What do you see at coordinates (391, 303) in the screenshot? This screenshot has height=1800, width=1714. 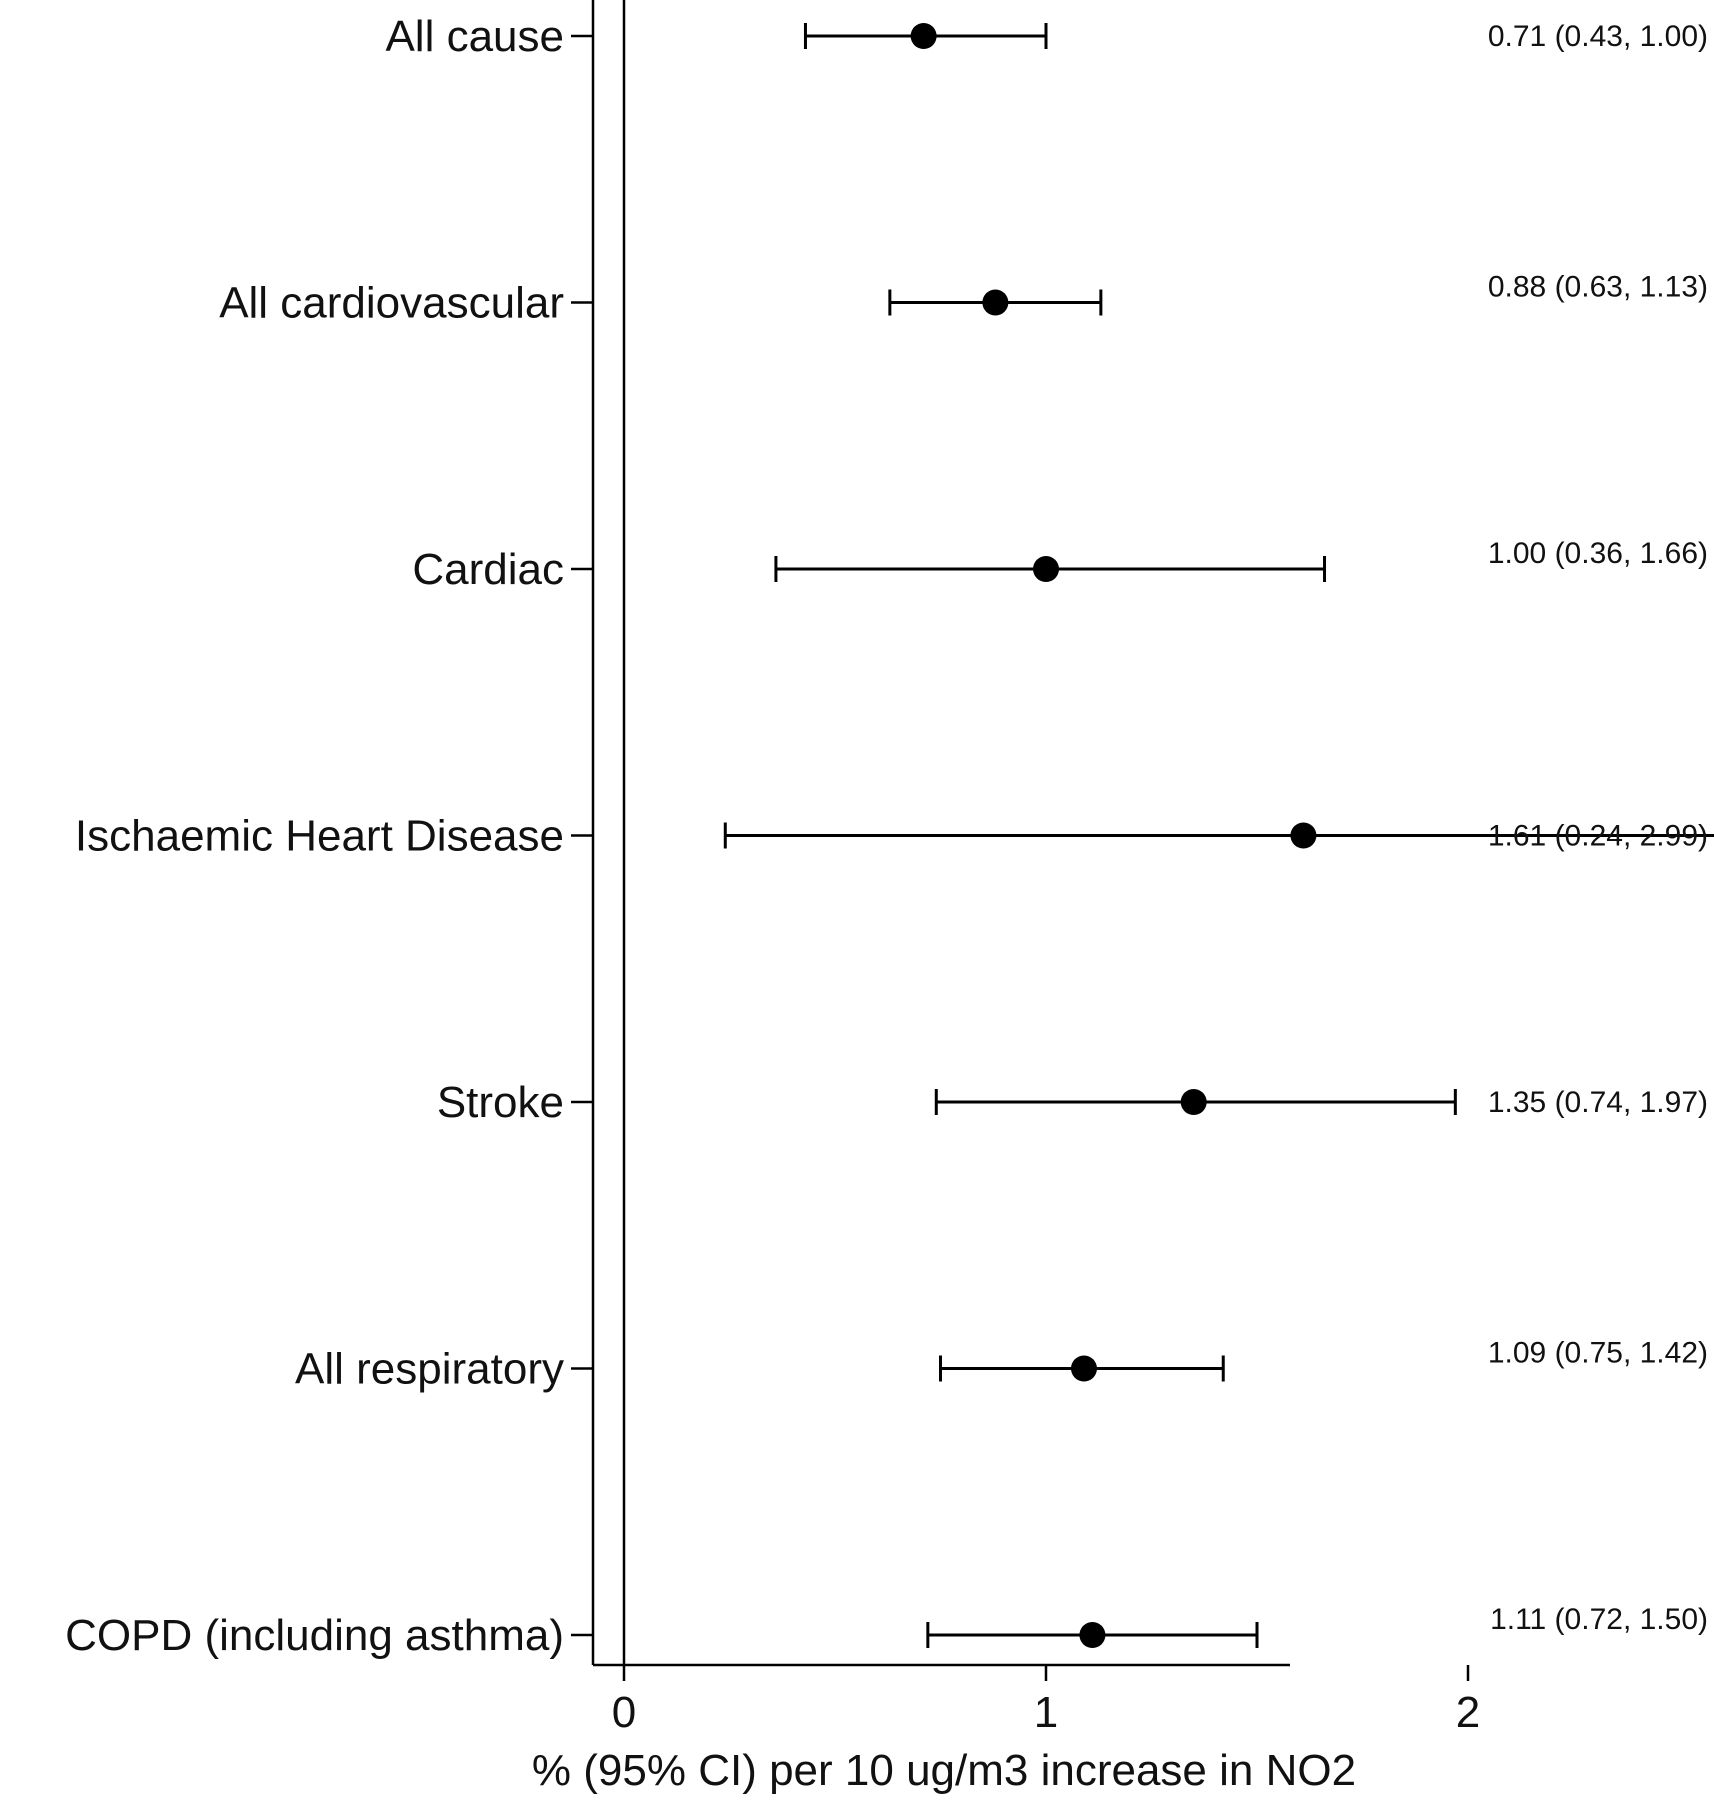 I see `category-label-1: All cardiovascular` at bounding box center [391, 303].